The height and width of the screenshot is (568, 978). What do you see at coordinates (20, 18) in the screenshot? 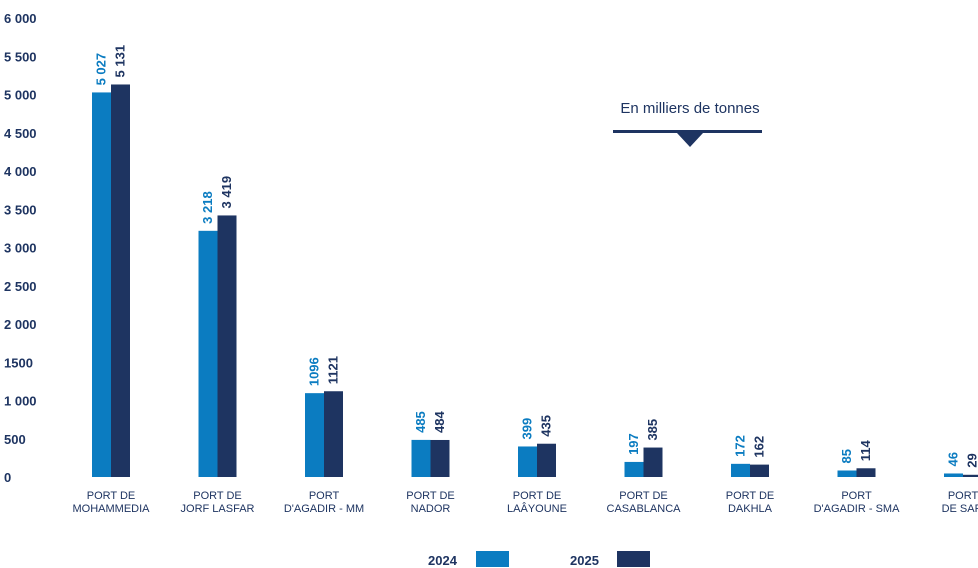
I see `y-tick-label: 6 000` at bounding box center [20, 18].